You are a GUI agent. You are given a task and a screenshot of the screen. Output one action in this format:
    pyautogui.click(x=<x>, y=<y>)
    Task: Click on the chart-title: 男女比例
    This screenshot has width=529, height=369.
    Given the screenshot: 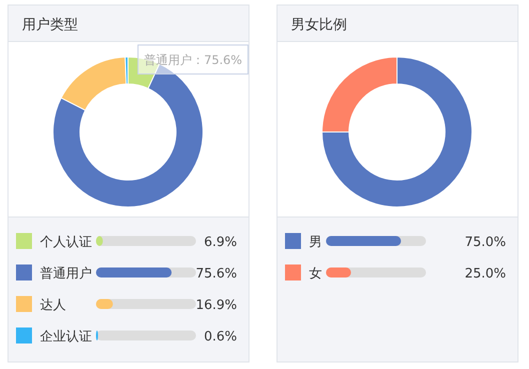 What is the action you would take?
    pyautogui.click(x=319, y=25)
    